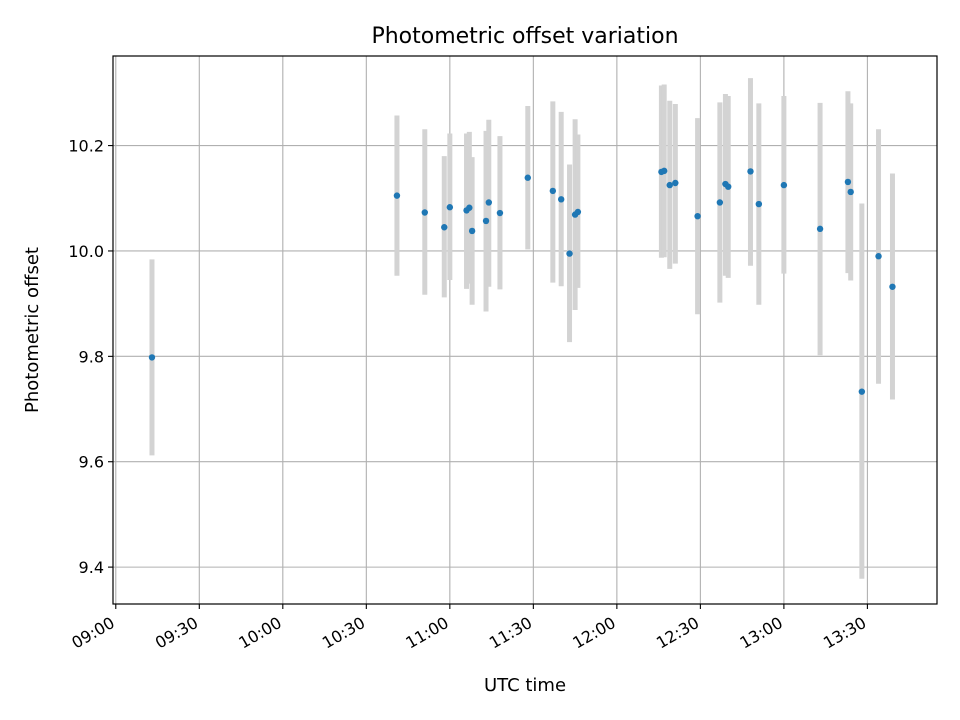 Image resolution: width=960 pixels, height=720 pixels. What do you see at coordinates (593, 633) in the screenshot?
I see `x-tick-label: 12:00` at bounding box center [593, 633].